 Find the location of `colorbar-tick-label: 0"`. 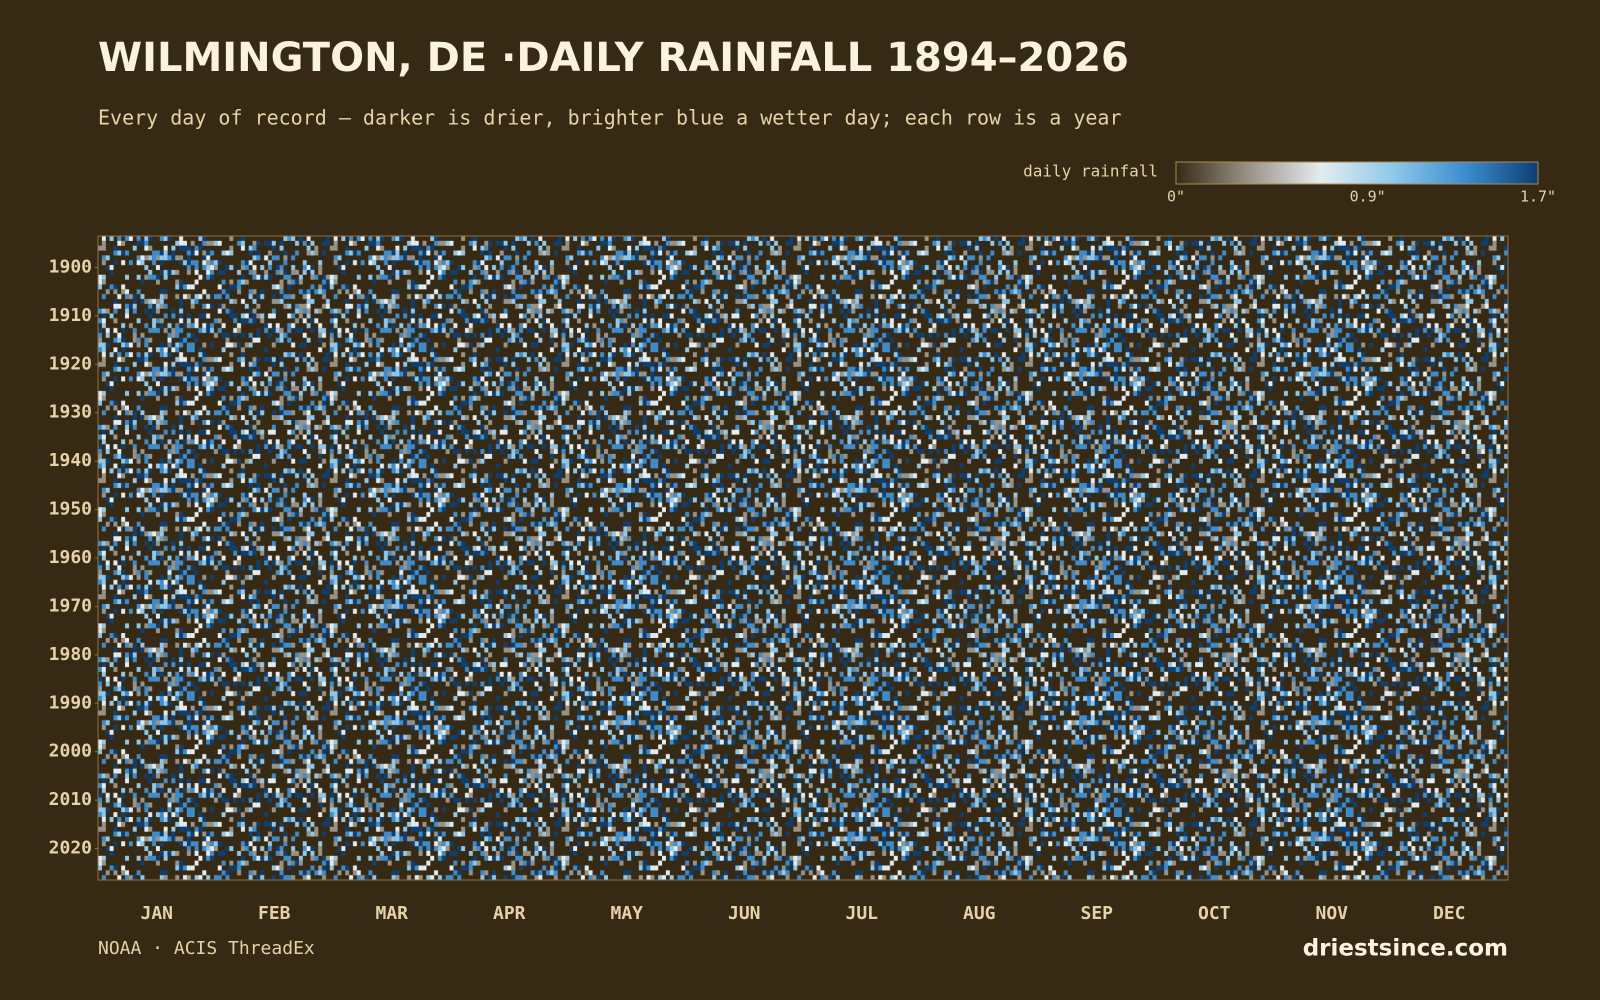

colorbar-tick-label: 0" is located at coordinates (1176, 197).